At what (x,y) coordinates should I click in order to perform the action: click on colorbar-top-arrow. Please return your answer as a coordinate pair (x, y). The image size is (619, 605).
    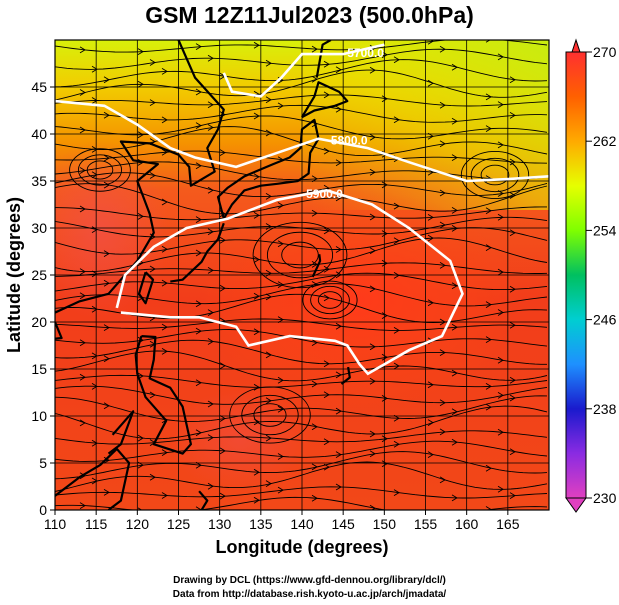
    Looking at the image, I should click on (576, 45).